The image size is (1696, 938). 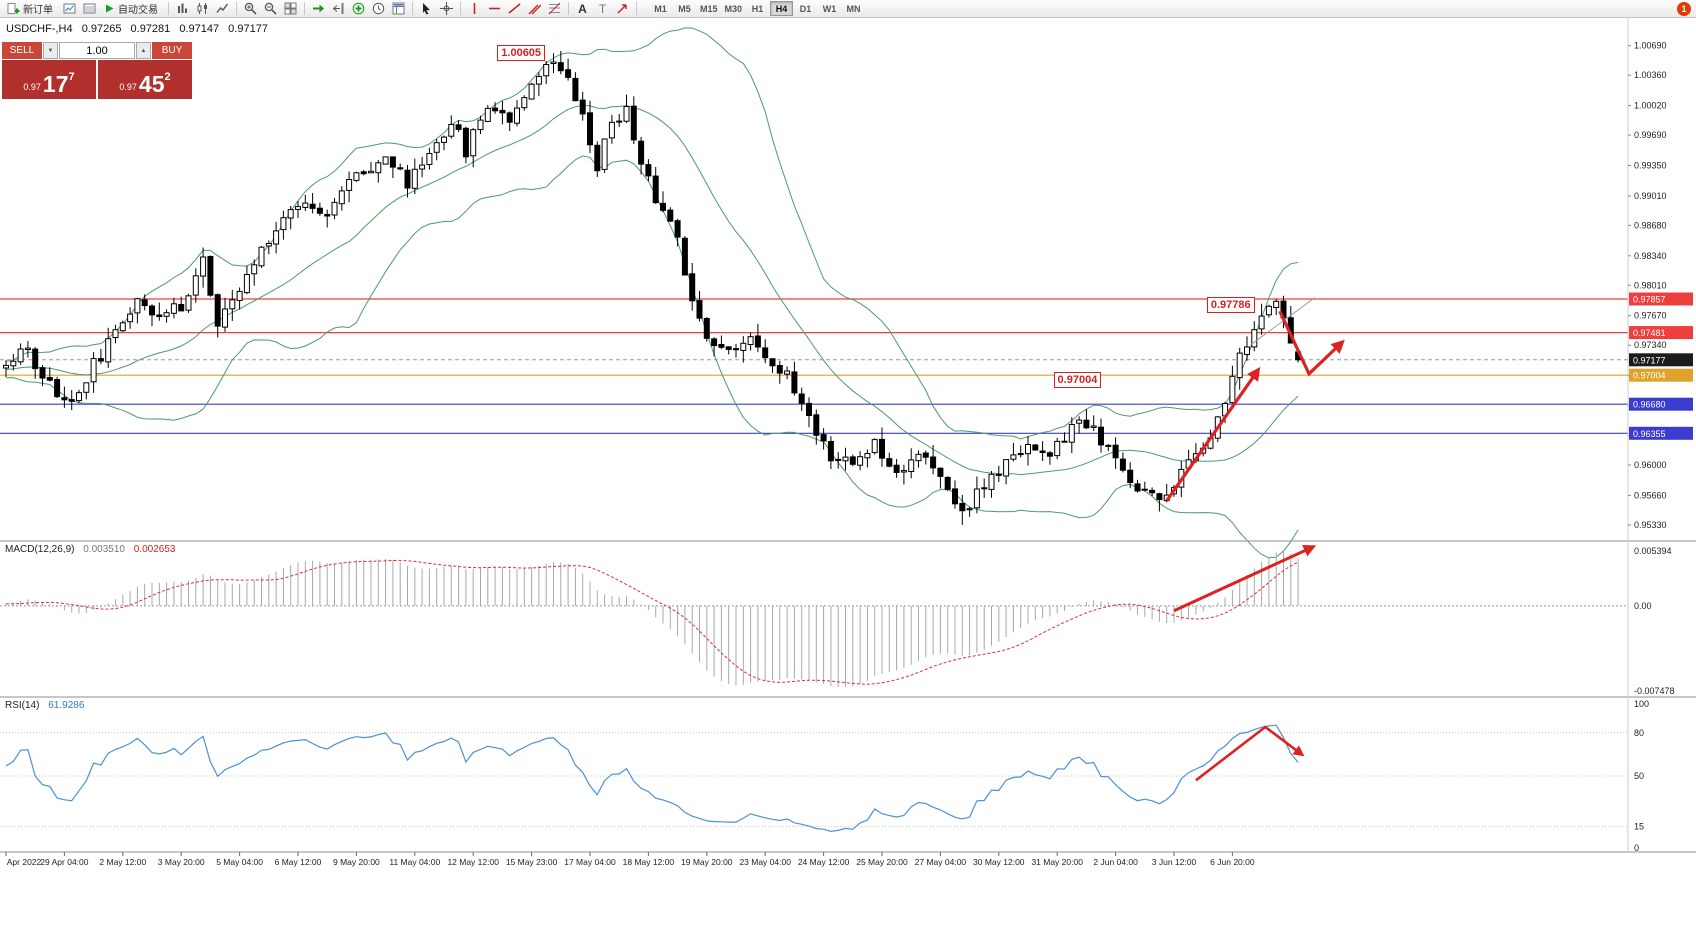 What do you see at coordinates (38, 10) in the screenshot?
I see `new-order-label: 新订单` at bounding box center [38, 10].